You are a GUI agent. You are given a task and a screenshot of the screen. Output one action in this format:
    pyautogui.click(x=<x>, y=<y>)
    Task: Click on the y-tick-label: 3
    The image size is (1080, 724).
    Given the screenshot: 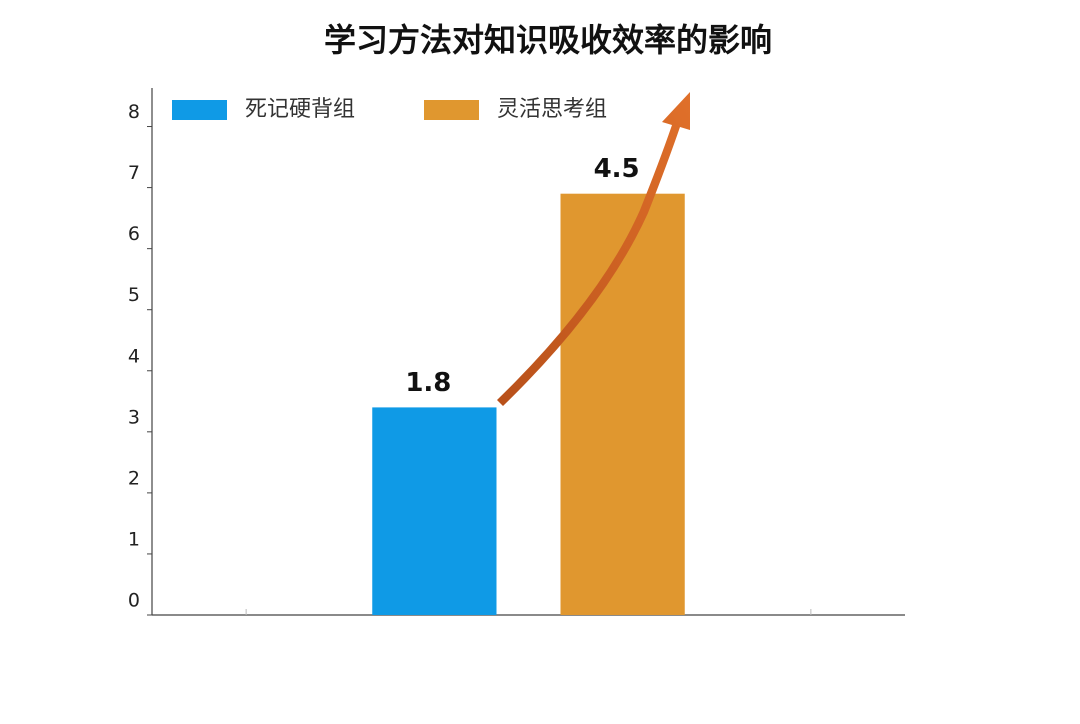 What is the action you would take?
    pyautogui.click(x=134, y=417)
    